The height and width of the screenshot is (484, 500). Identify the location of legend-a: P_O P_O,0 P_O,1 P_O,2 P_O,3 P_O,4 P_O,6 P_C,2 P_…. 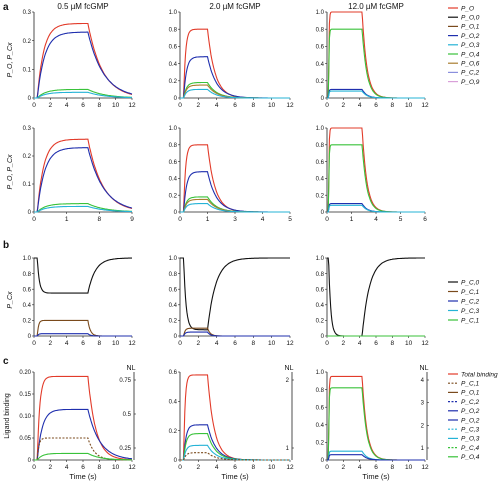
(464, 45).